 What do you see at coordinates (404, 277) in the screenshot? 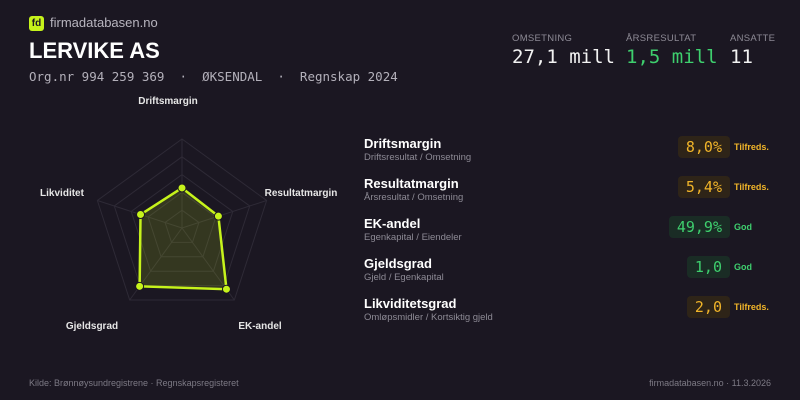
I see `metric-formula: Gjeld / Egenkapital` at bounding box center [404, 277].